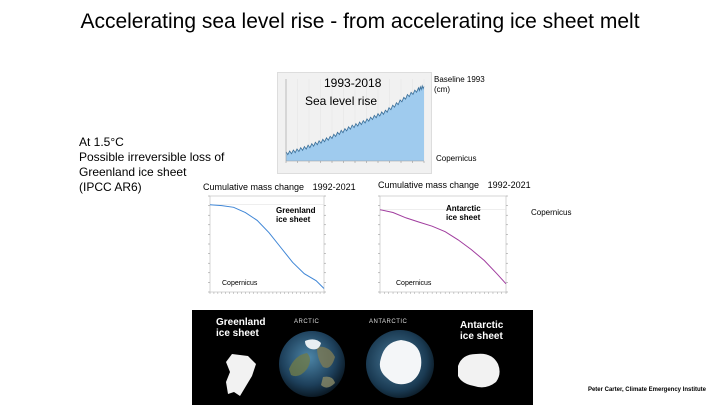  Describe the element at coordinates (429, 185) in the screenshot. I see `antarctic-chart-title-text: Cumulative mass change` at that location.